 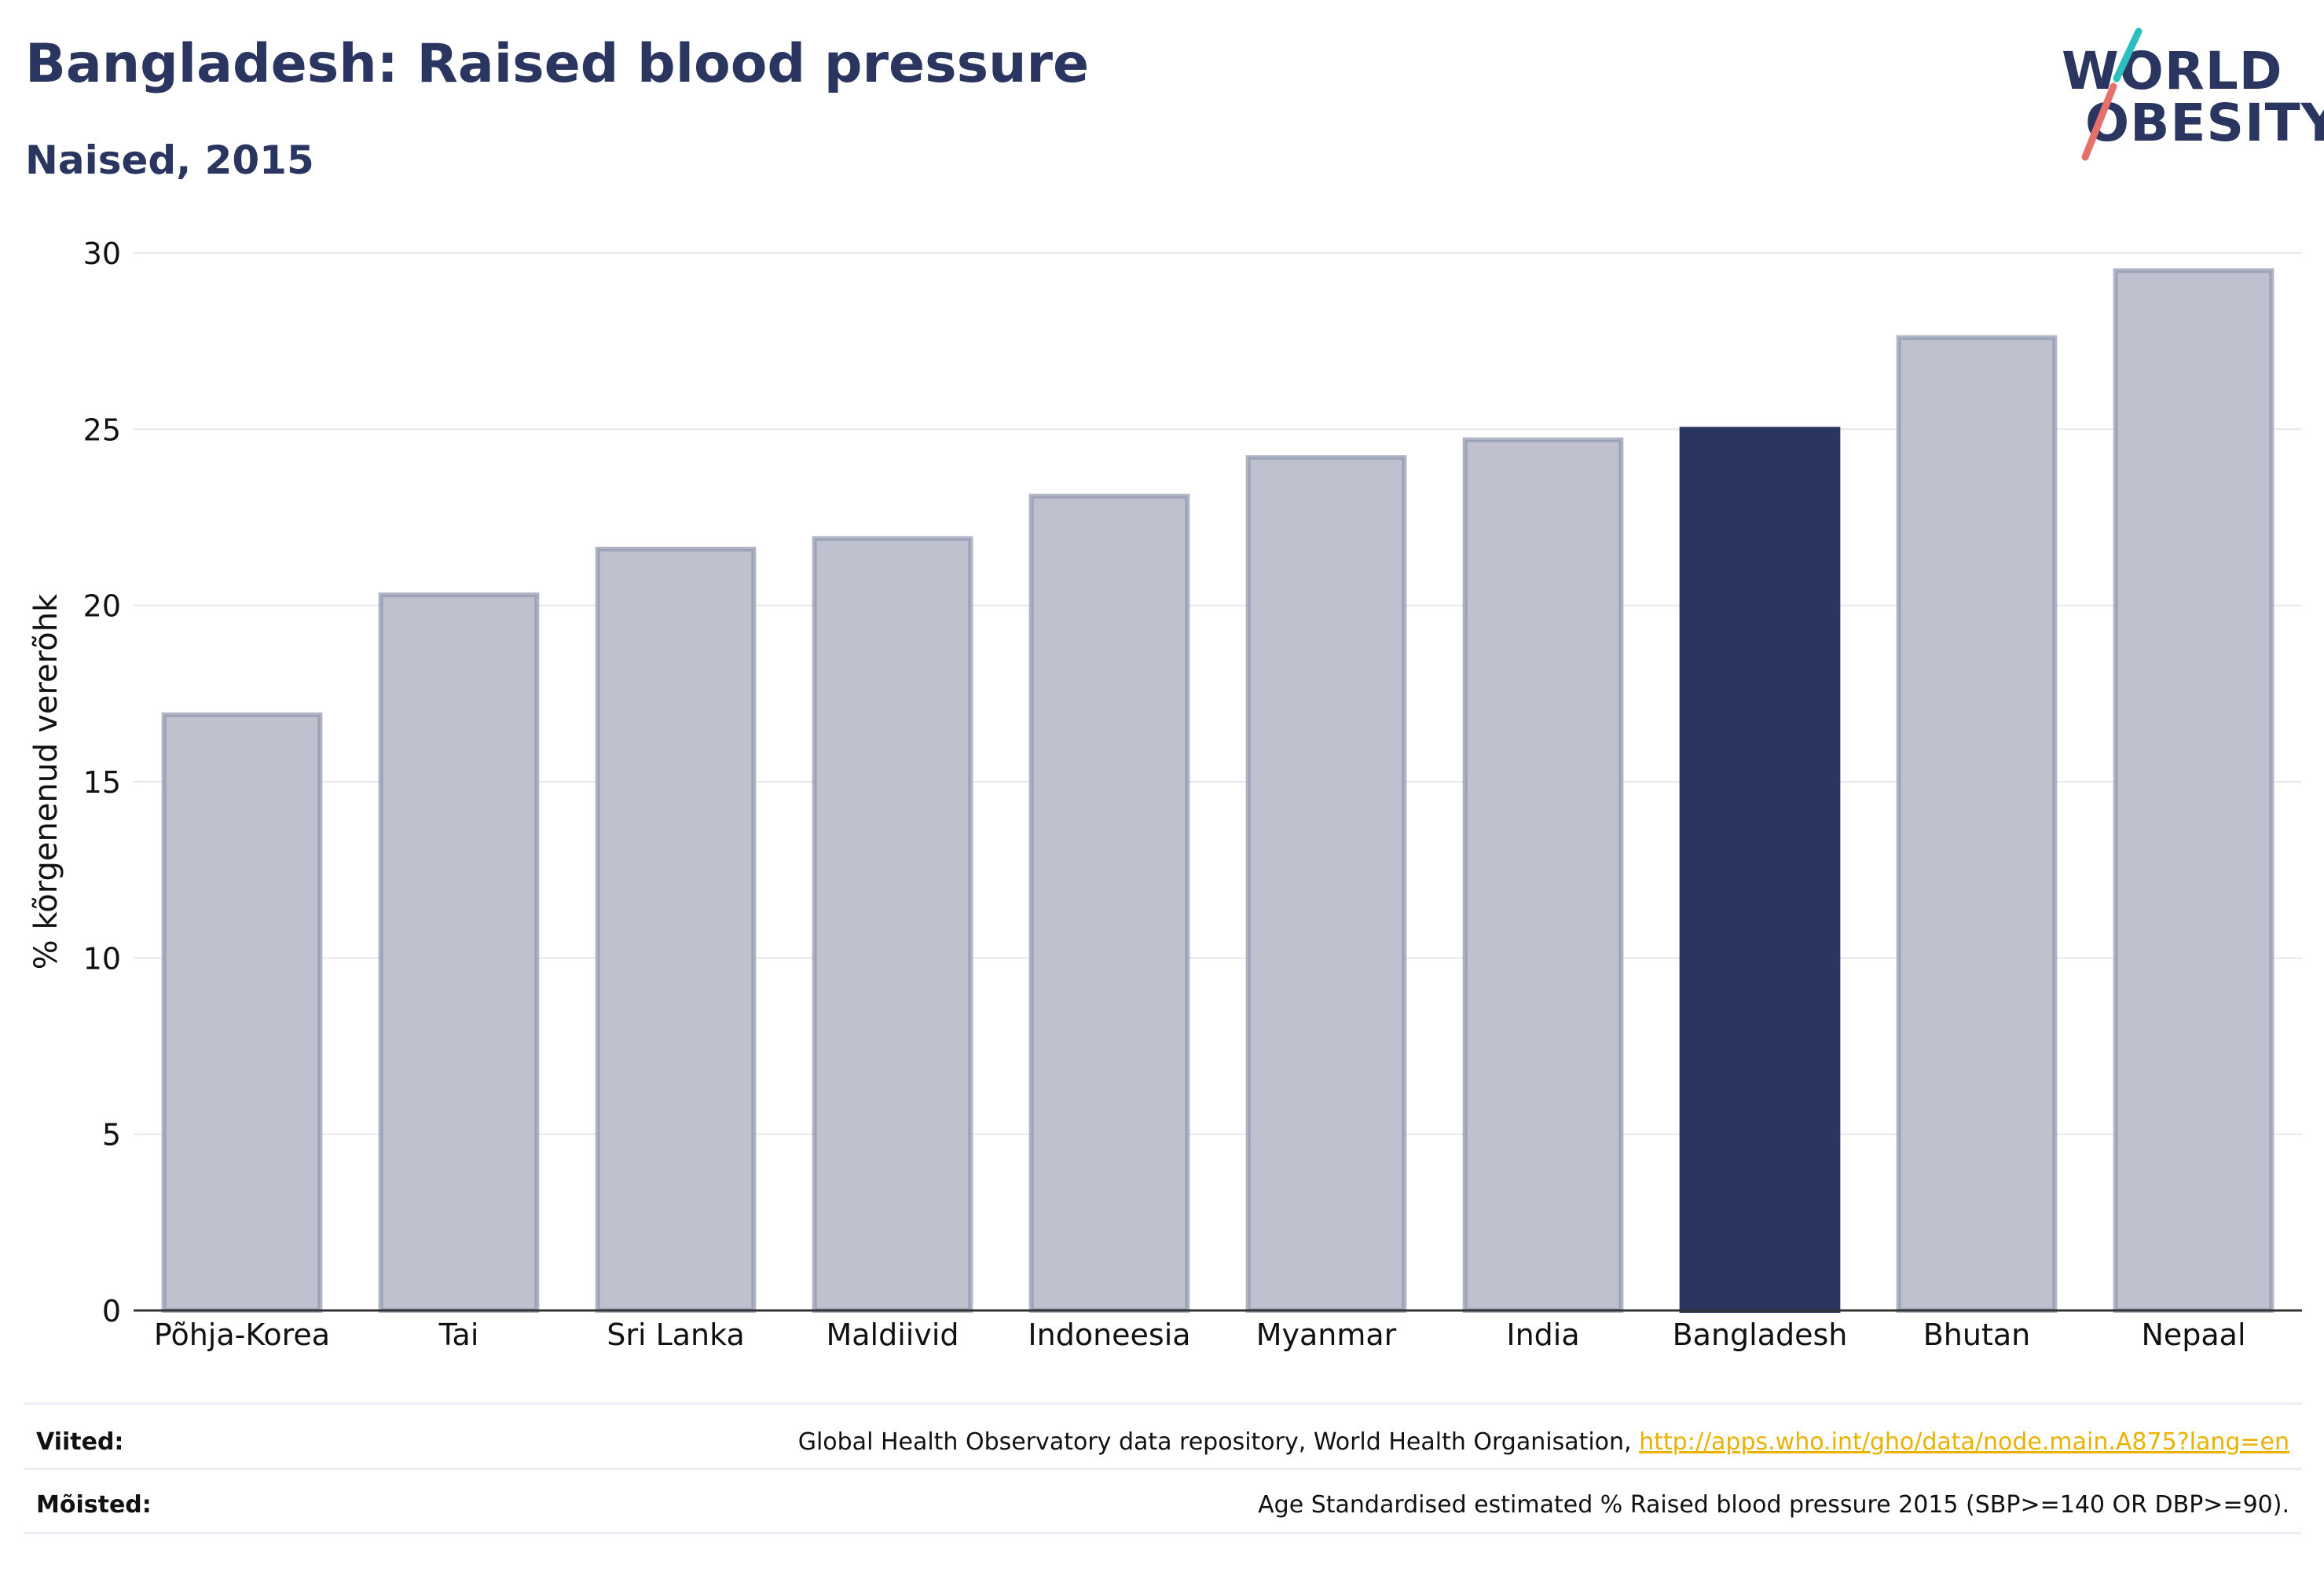 What do you see at coordinates (2193, 1334) in the screenshot?
I see `x-tick-label: Nepaal` at bounding box center [2193, 1334].